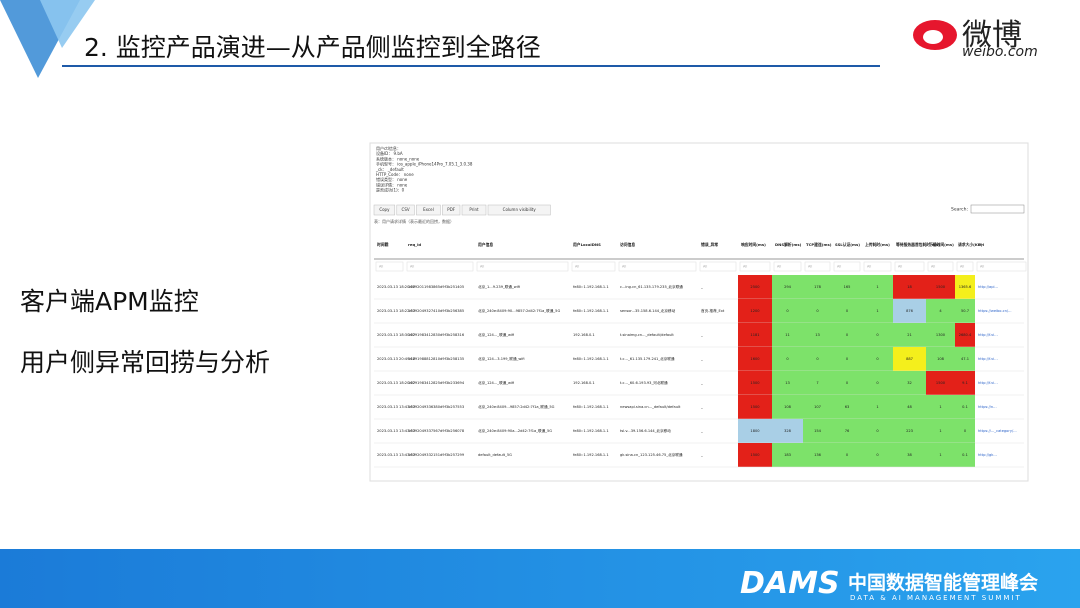  Describe the element at coordinates (312, 47) in the screenshot. I see `title: 2. 监控产品演进—从产品侧监控到全路径` at that location.